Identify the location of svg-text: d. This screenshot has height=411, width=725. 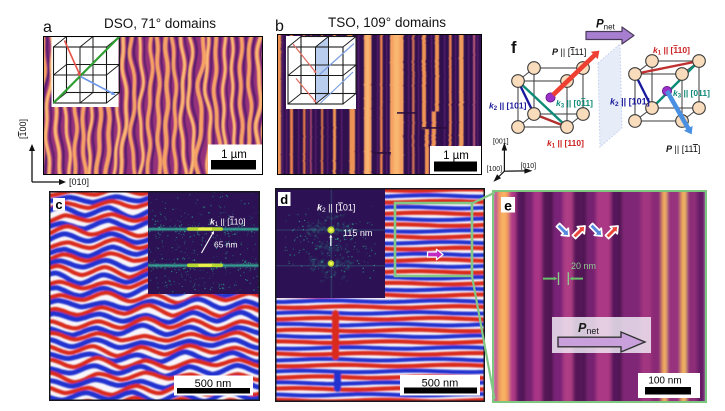
(284, 199).